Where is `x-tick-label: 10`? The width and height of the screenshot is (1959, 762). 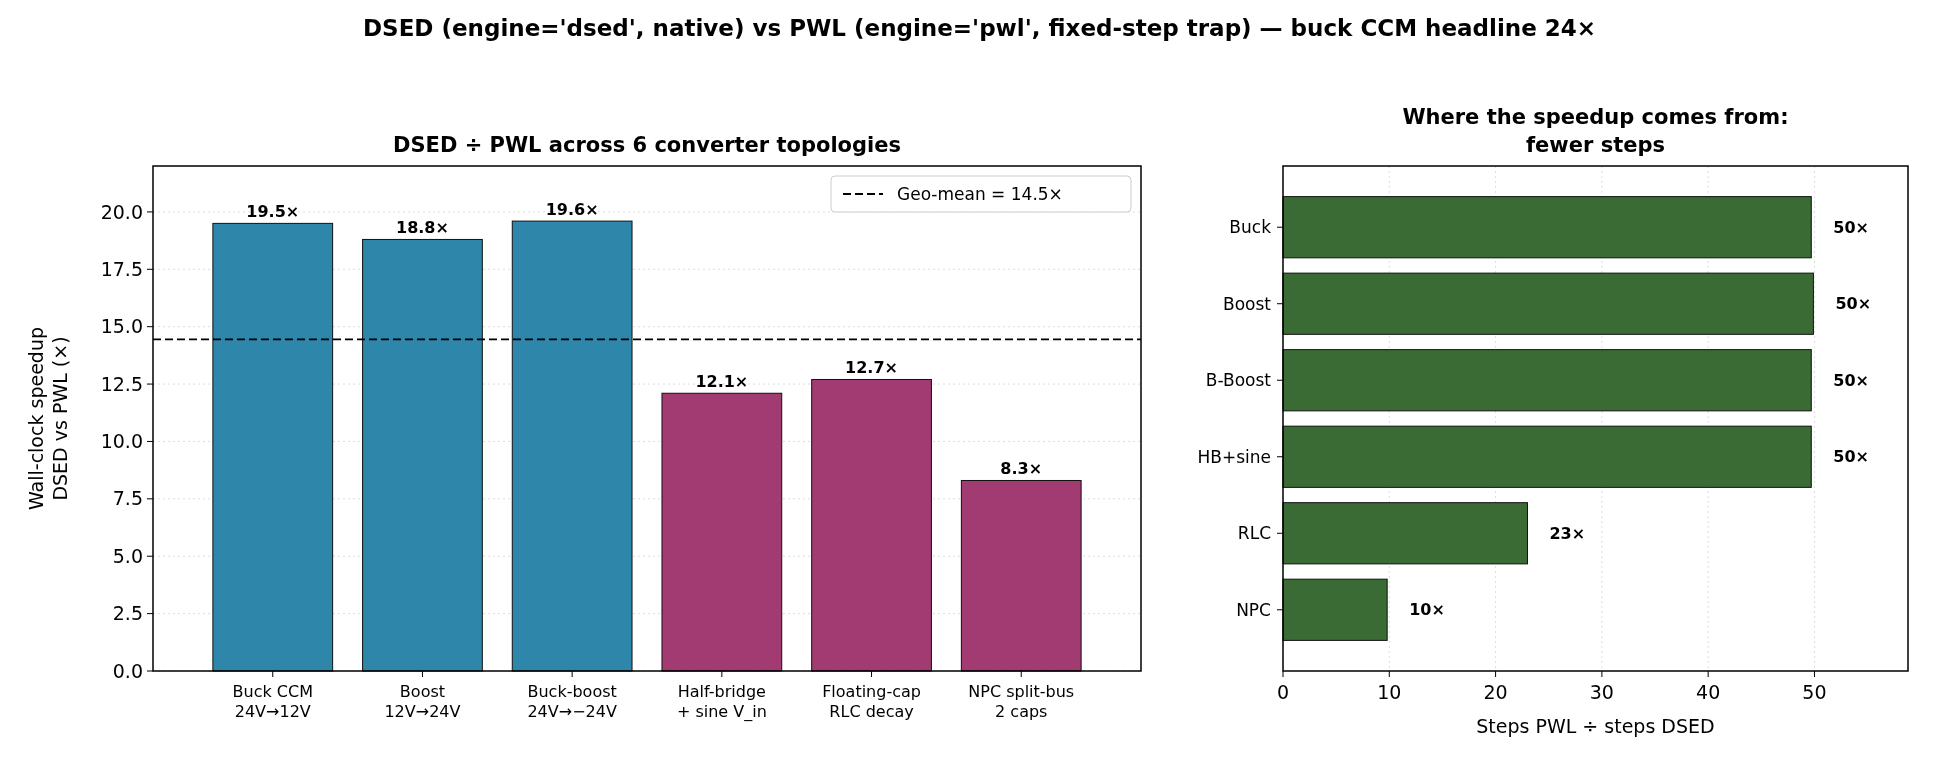
x-tick-label: 10 is located at coordinates (1389, 692).